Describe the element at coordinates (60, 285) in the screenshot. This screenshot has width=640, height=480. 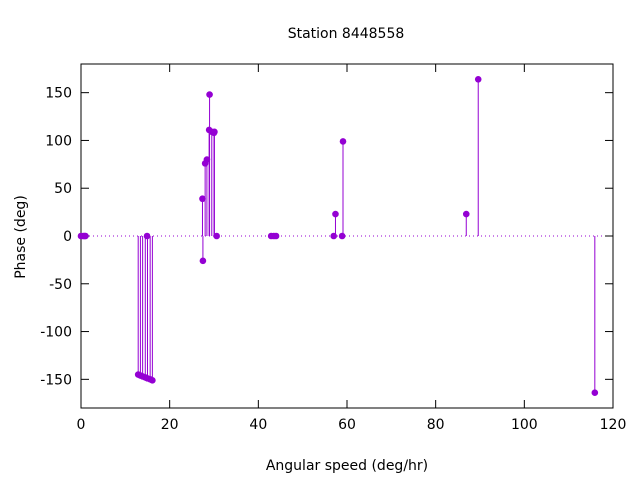
I see `y-tick-label: -50` at that location.